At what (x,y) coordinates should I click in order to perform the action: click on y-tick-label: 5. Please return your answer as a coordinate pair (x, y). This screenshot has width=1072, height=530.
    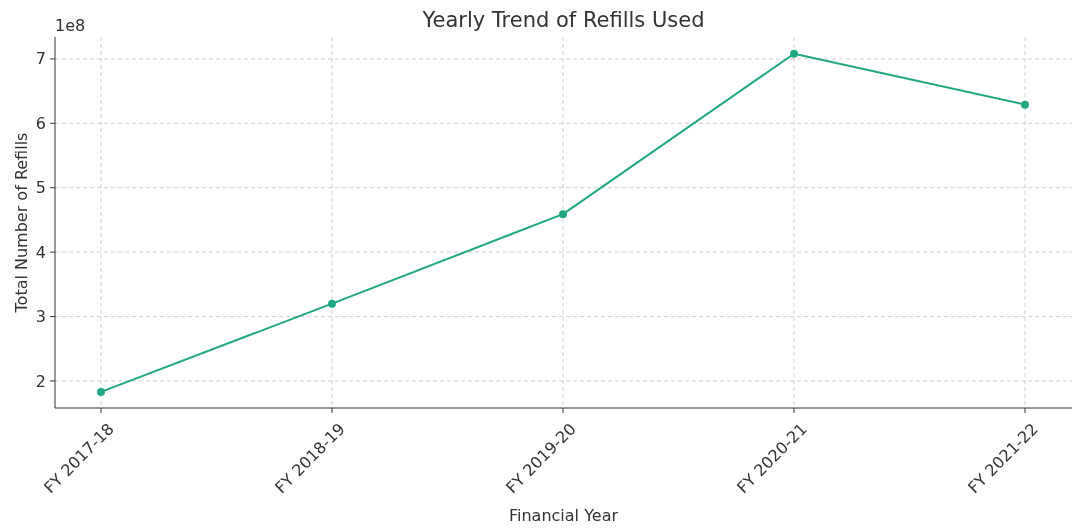
    Looking at the image, I should click on (40, 188).